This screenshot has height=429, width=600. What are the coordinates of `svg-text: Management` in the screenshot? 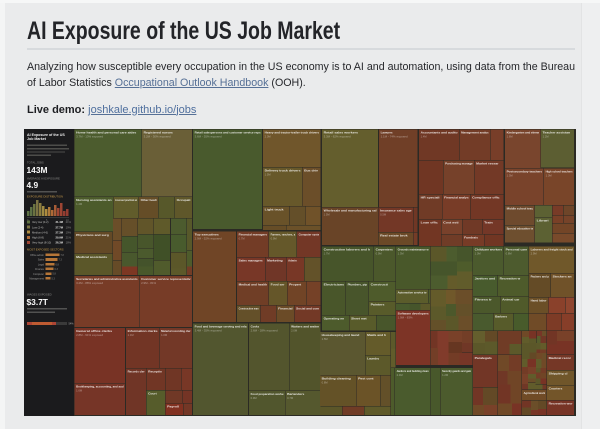 It's located at (36, 279).